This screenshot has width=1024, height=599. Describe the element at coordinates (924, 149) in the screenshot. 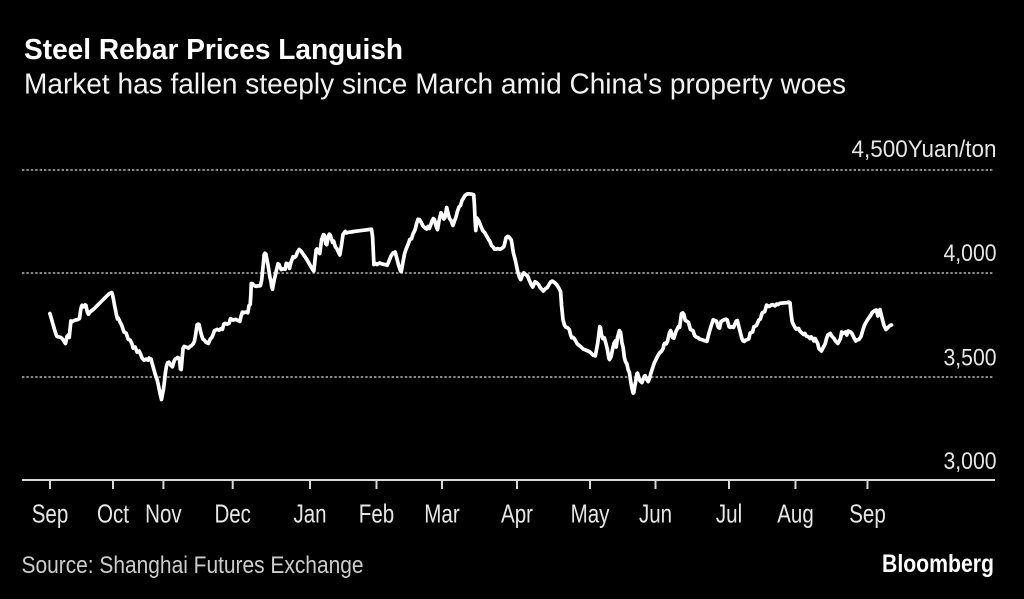

I see `svg-text: 4,500Yuan/ton` at that location.